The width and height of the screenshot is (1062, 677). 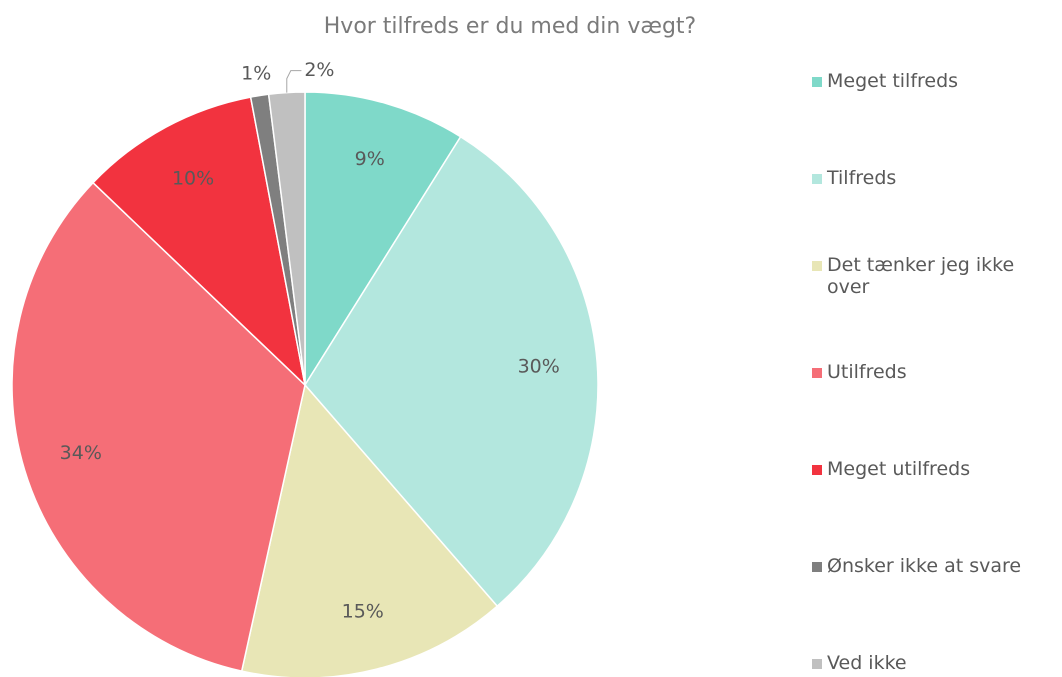 What do you see at coordinates (867, 372) in the screenshot?
I see `legend-label: Utilfreds` at bounding box center [867, 372].